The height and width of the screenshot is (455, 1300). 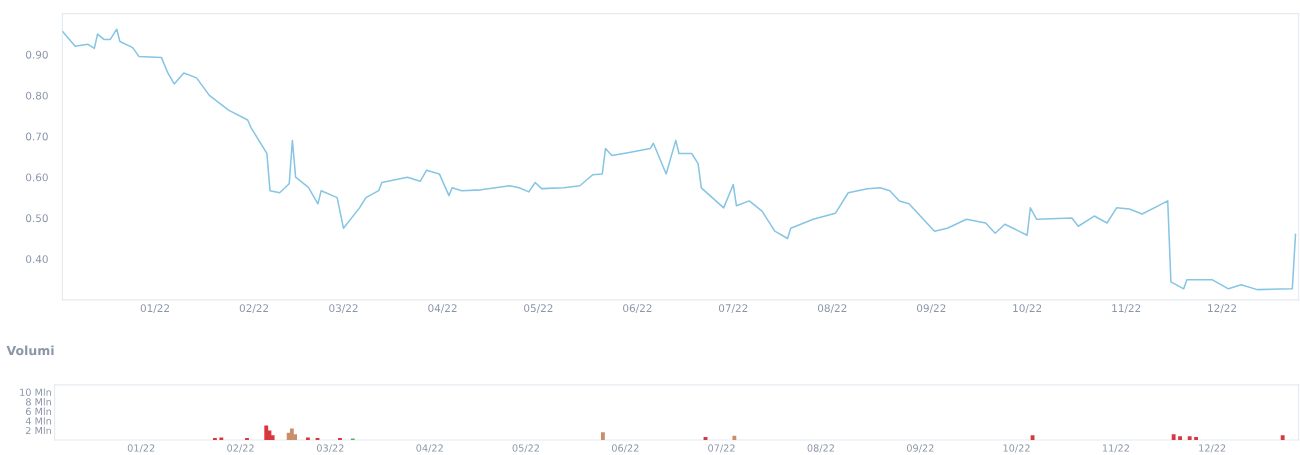 I want to click on y-tick-label: 0.50, so click(x=37, y=218).